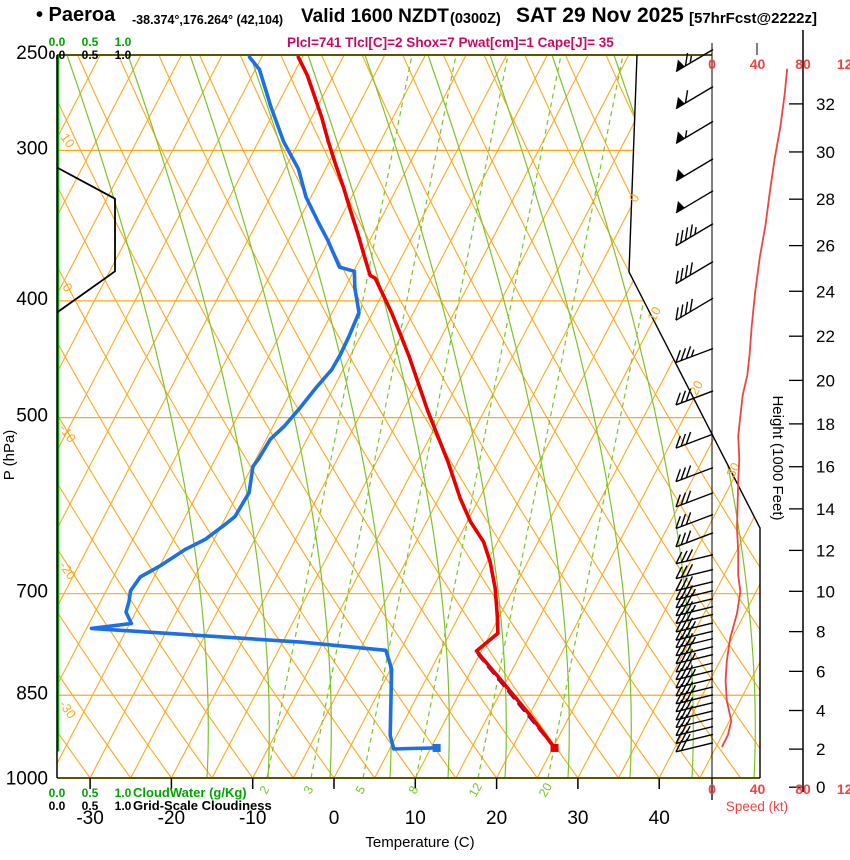 Image resolution: width=850 pixels, height=860 pixels. Describe the element at coordinates (419, 842) in the screenshot. I see `svg-text: Temperature (C)` at that location.